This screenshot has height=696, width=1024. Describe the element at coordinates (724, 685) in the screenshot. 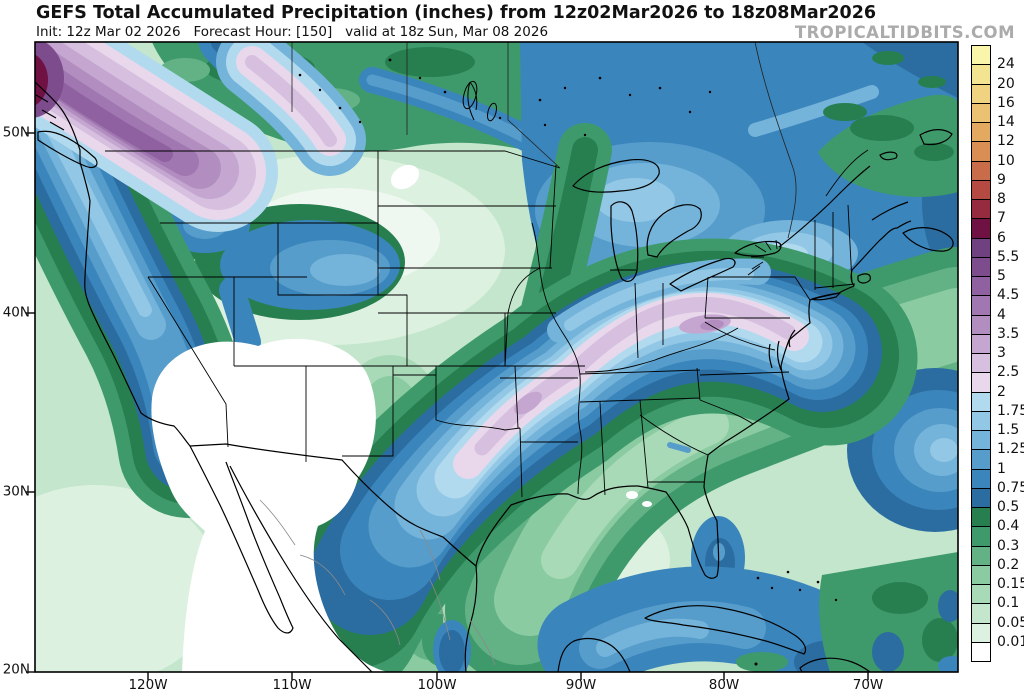

I see `lon-tick-label: 80W` at that location.